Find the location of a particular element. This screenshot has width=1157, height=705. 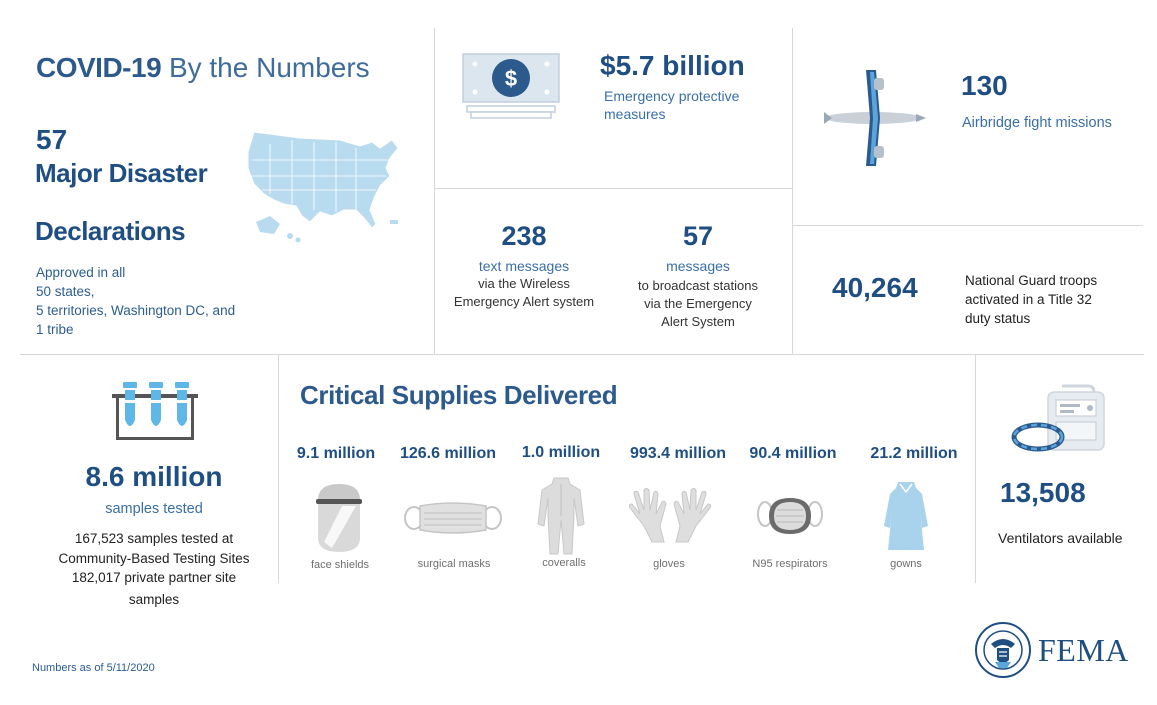

protective-desc: Emergency protective measures is located at coordinates (671, 105).